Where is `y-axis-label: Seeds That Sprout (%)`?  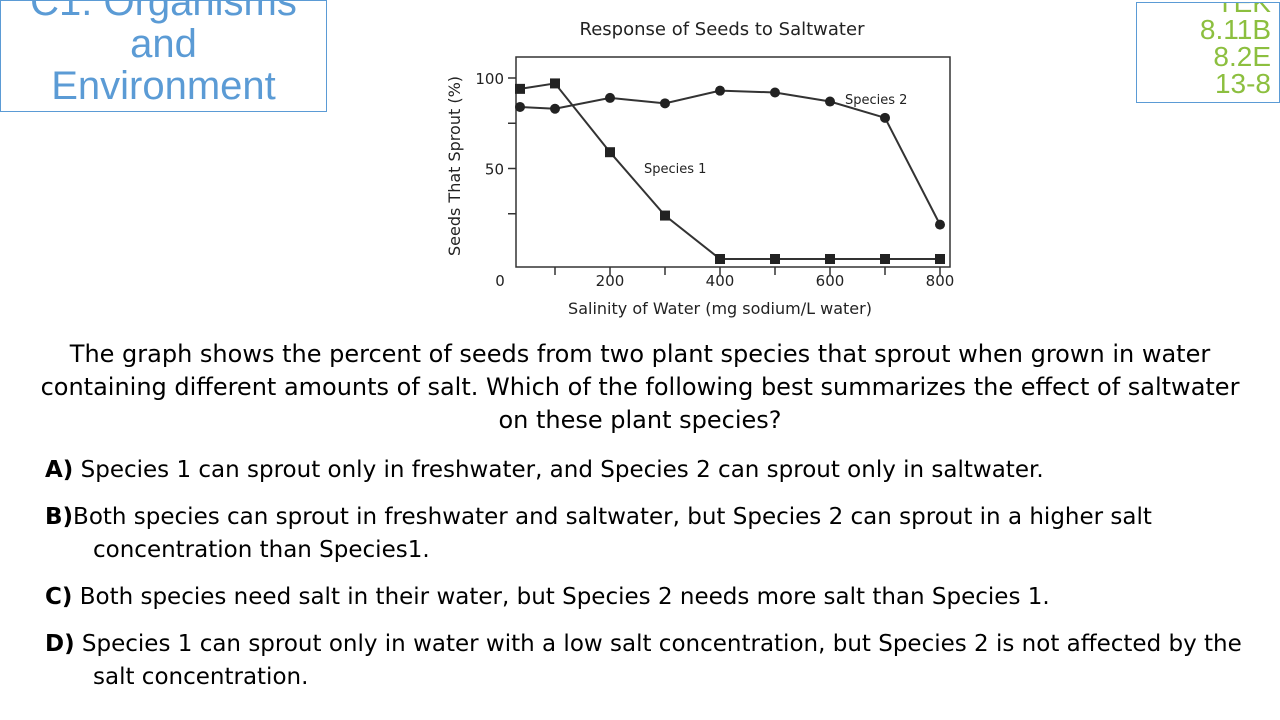 y-axis-label: Seeds That Sprout (%) is located at coordinates (454, 166).